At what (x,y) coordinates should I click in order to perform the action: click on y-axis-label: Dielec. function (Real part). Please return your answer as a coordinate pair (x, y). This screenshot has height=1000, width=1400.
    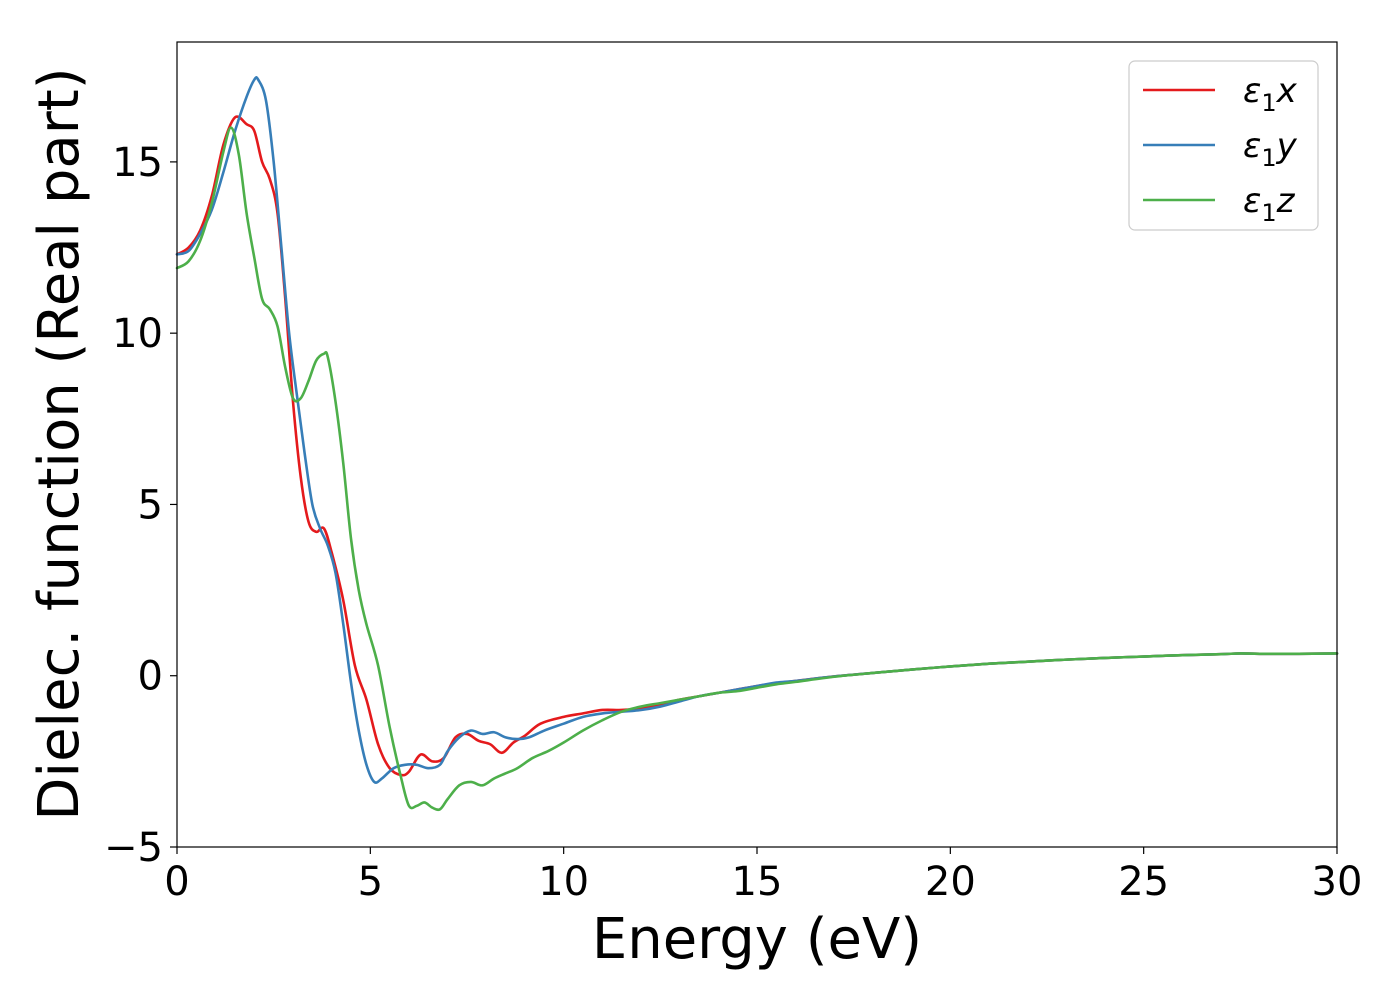
    Looking at the image, I should click on (59, 443).